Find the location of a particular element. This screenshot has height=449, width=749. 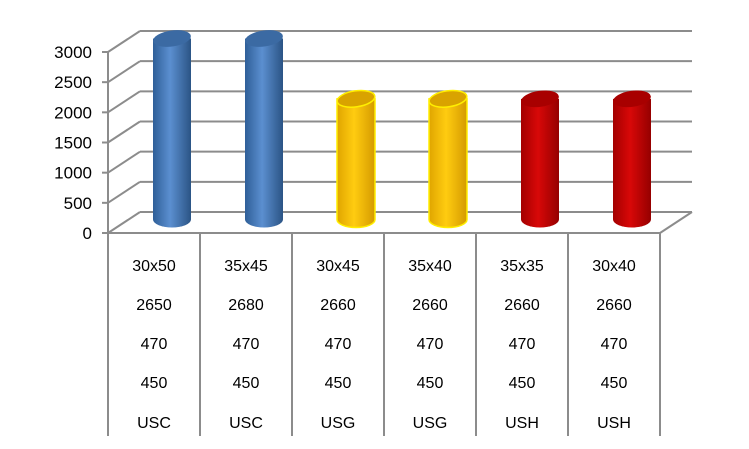

y-tick-label: 0 is located at coordinates (87, 233).